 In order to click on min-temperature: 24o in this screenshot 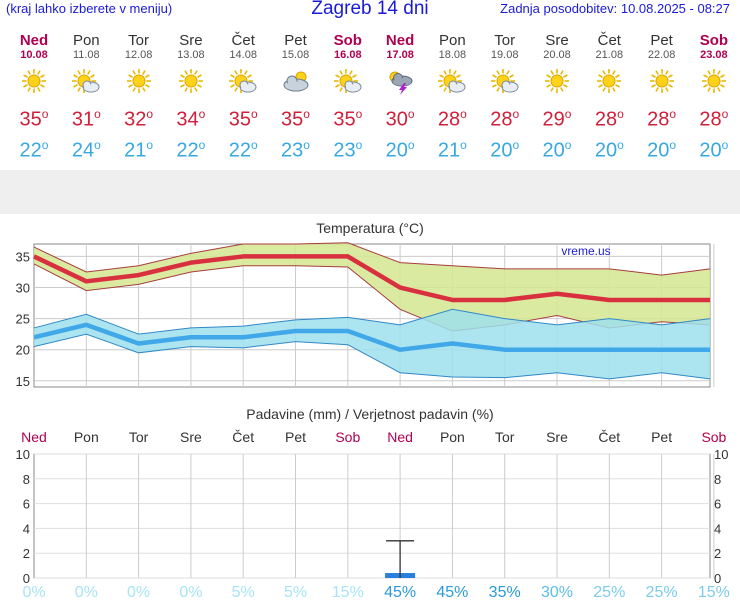, I will do `click(86, 149)`.